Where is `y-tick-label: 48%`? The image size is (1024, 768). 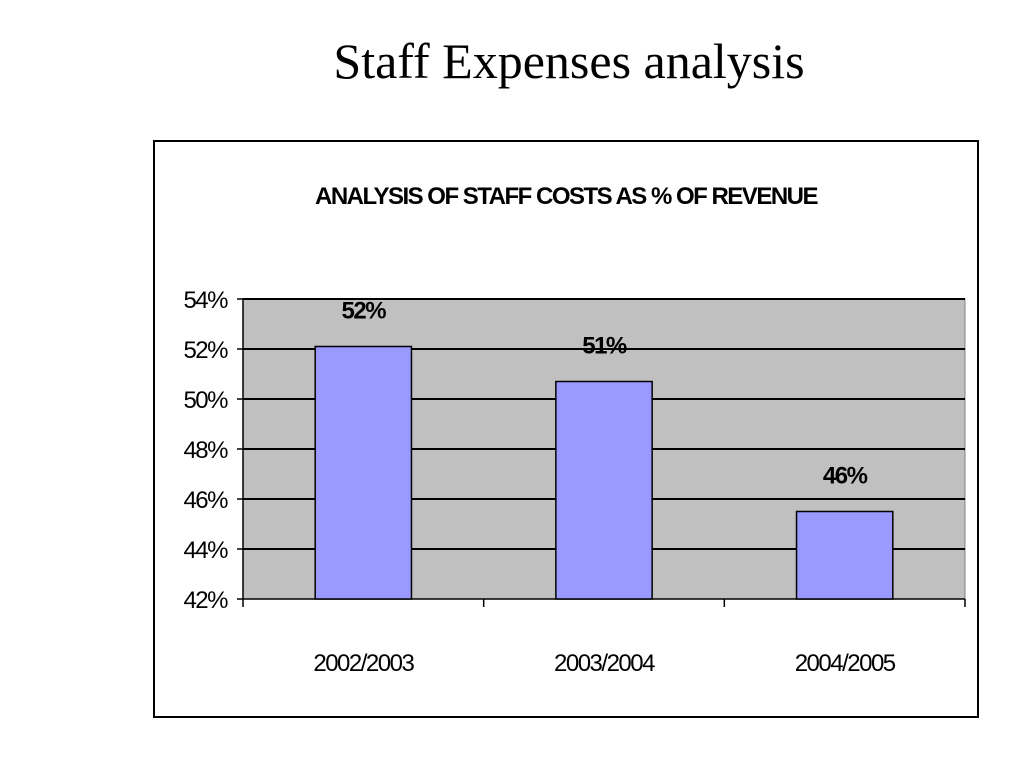
y-tick-label: 48% is located at coordinates (205, 450).